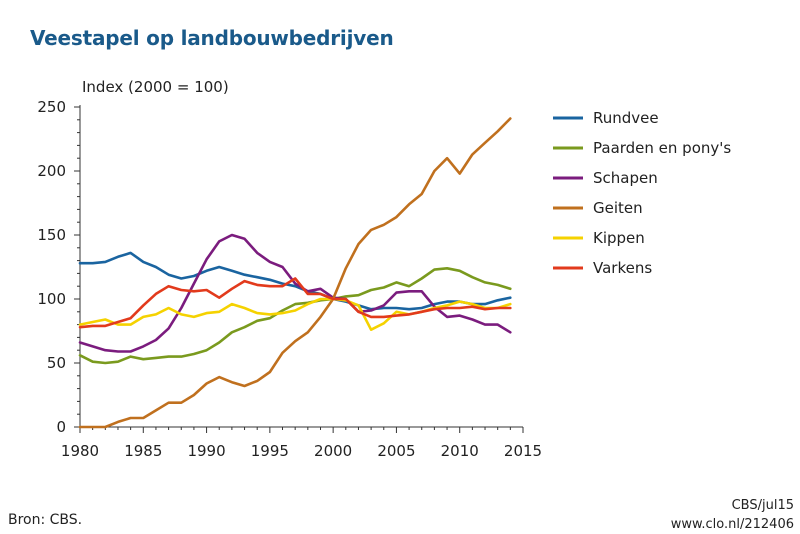 The width and height of the screenshot is (800, 534). I want to click on series-line-rundvee, so click(295, 281).